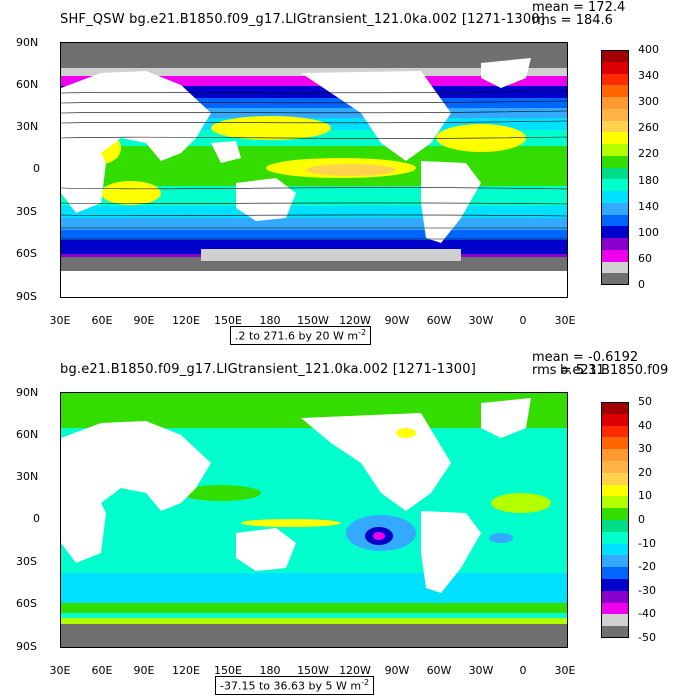 The width and height of the screenshot is (700, 700). I want to click on bottom-contour-range-text: -37.15 to 36.63 by 5 W m, so click(291, 686).